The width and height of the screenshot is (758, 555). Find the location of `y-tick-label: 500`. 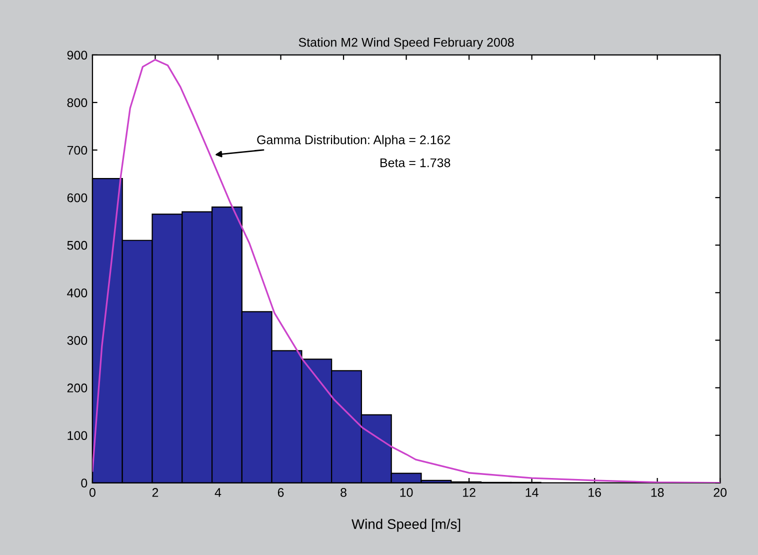

y-tick-label: 500 is located at coordinates (77, 245).